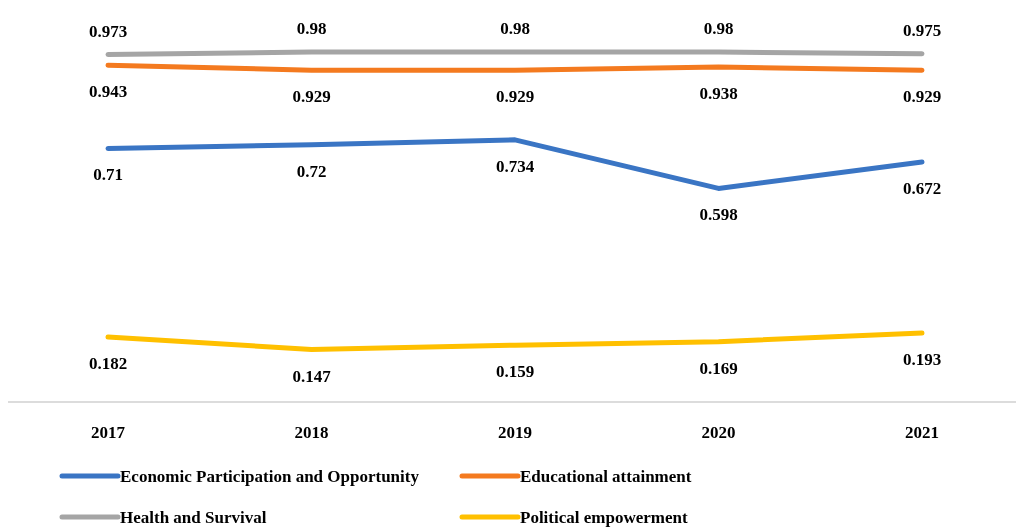 This screenshot has width=1016, height=531. What do you see at coordinates (718, 432) in the screenshot?
I see `x-tick-label: 2020` at bounding box center [718, 432].